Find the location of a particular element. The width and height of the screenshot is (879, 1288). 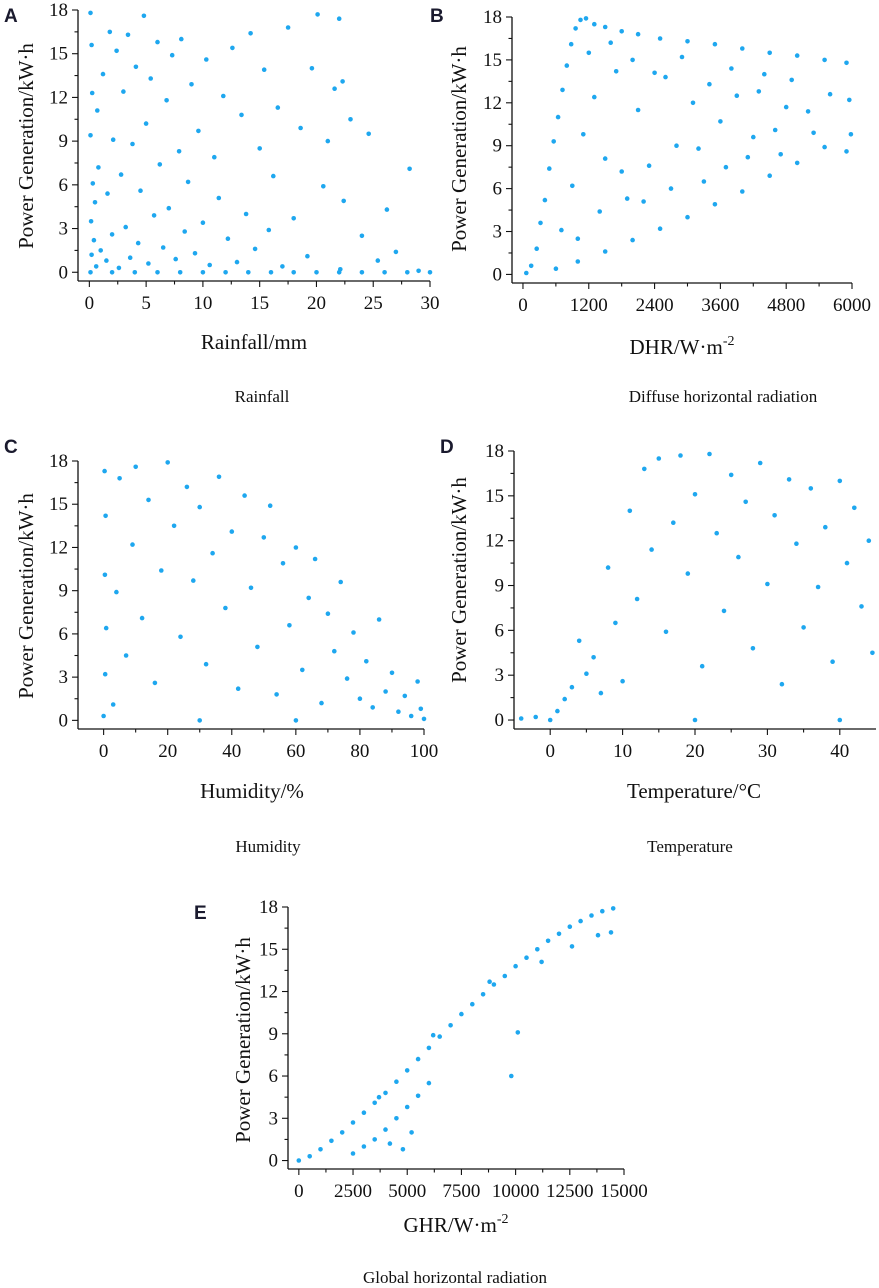

y-tick-label: 12 is located at coordinates (268, 992).